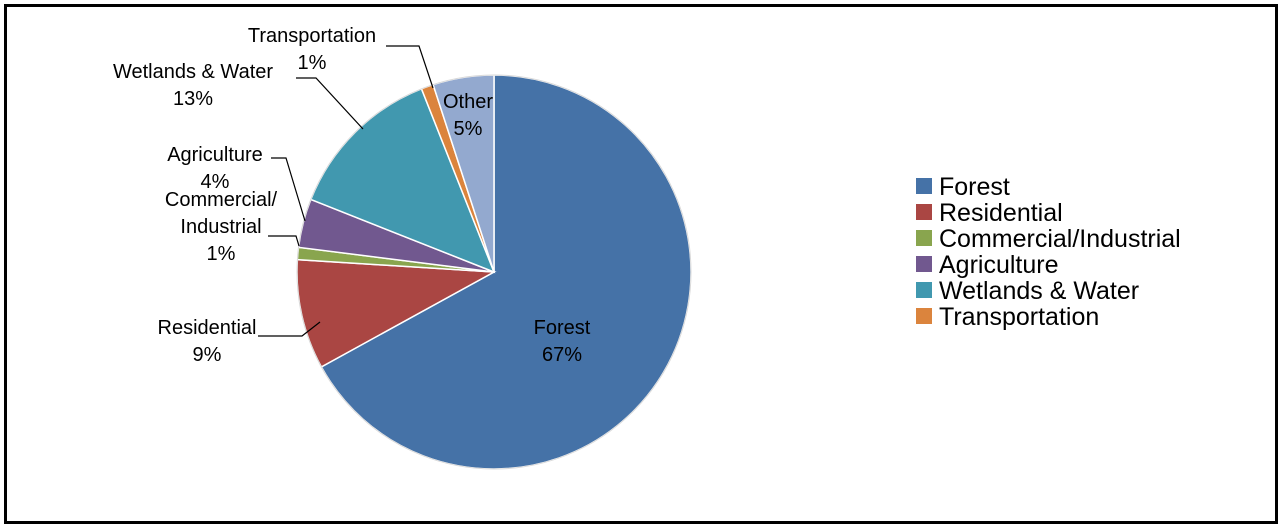  Describe the element at coordinates (924, 238) in the screenshot. I see `legend-swatch-commercial-industrial` at that location.